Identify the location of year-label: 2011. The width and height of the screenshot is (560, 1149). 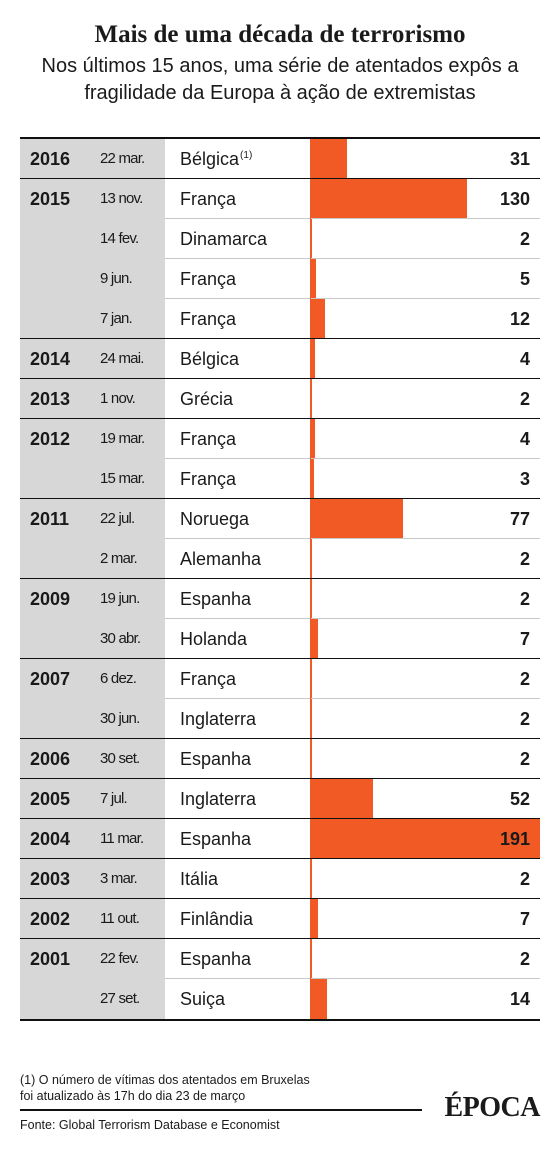
(50, 519).